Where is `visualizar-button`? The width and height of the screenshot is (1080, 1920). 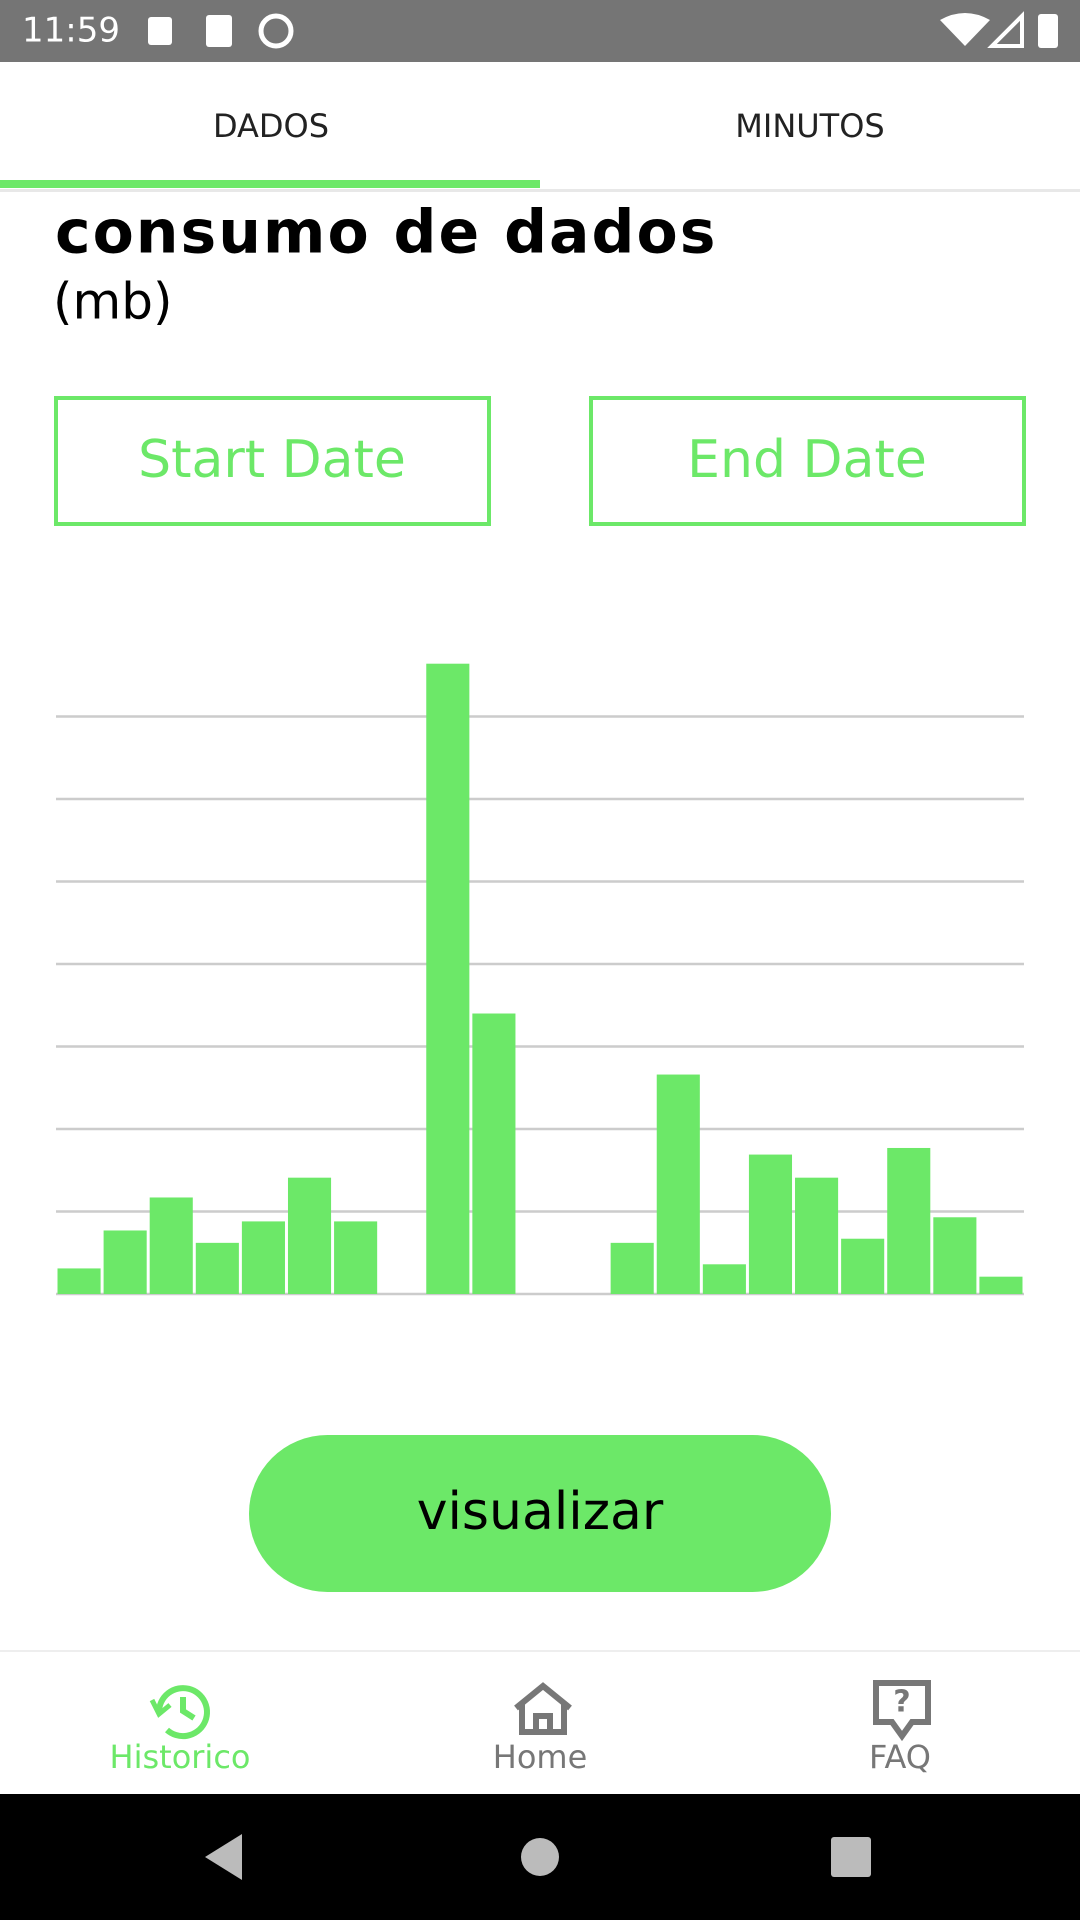 visualizar-button is located at coordinates (540, 1513).